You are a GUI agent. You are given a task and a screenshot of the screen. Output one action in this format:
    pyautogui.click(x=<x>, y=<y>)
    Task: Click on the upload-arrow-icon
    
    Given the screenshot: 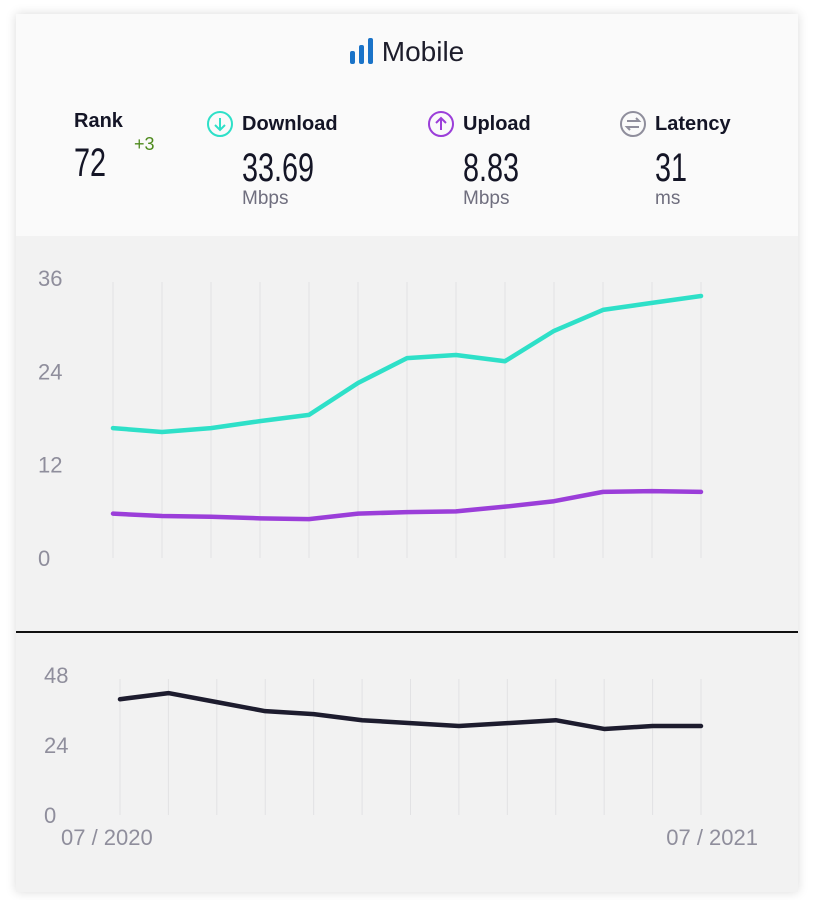 What is the action you would take?
    pyautogui.click(x=441, y=124)
    